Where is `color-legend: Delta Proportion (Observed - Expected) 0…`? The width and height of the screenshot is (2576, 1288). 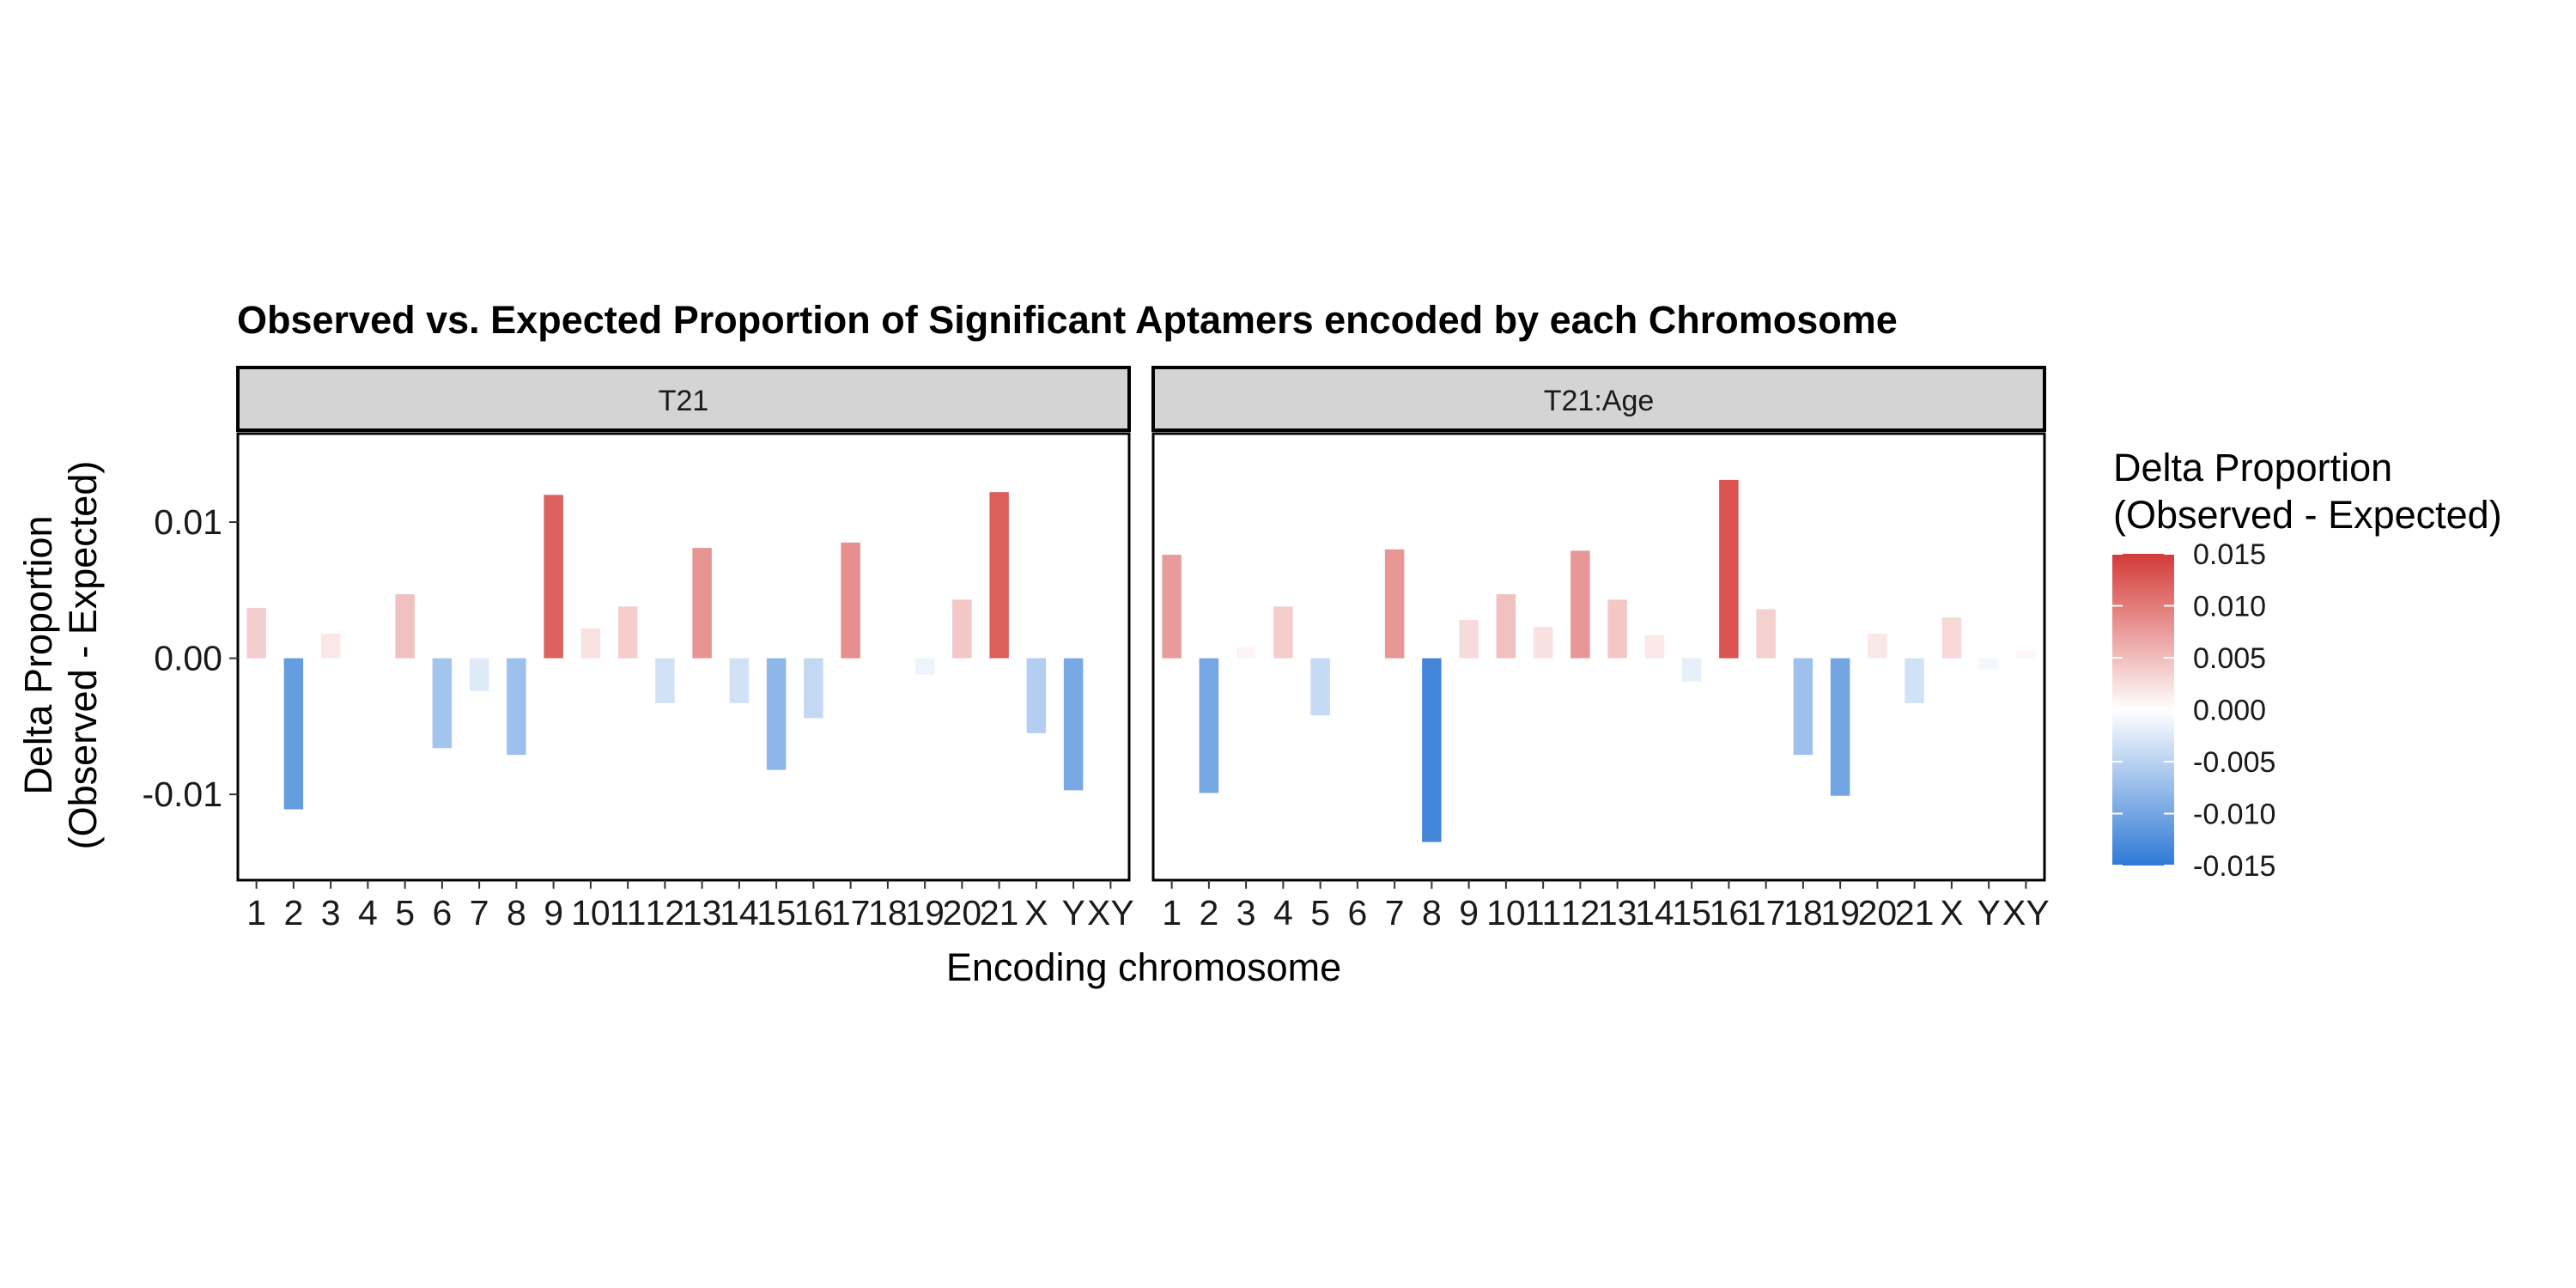 color-legend: Delta Proportion (Observed - Expected) 0… is located at coordinates (2307, 664).